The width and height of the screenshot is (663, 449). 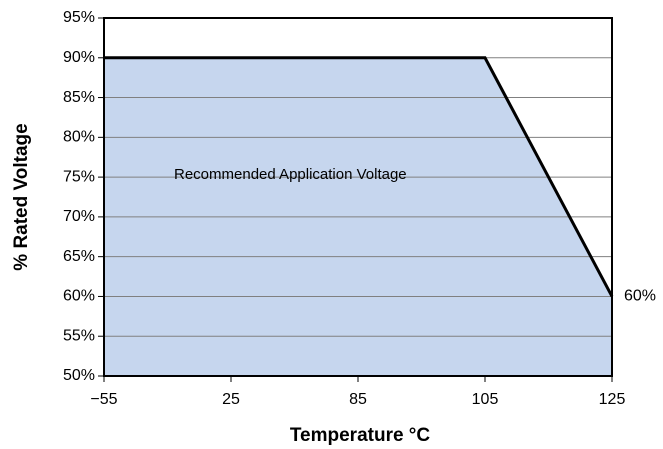 I want to click on value-label: 60%, so click(x=640, y=296).